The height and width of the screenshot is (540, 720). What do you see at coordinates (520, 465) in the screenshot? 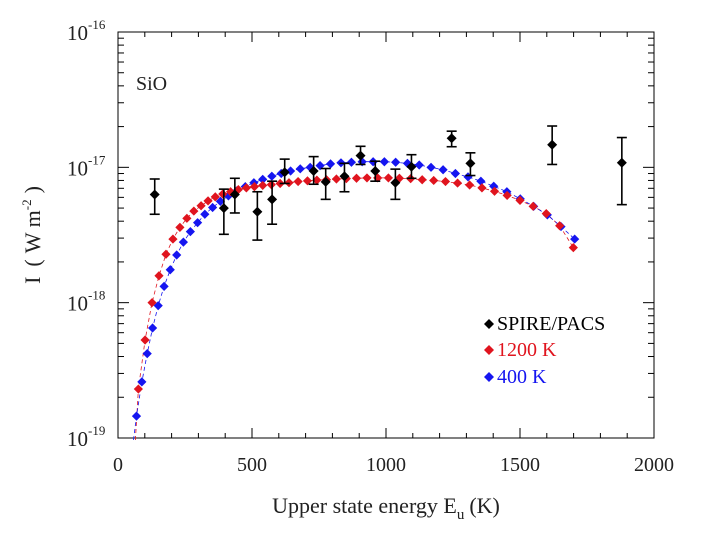
I see `x-tick-label: 1500` at bounding box center [520, 465].